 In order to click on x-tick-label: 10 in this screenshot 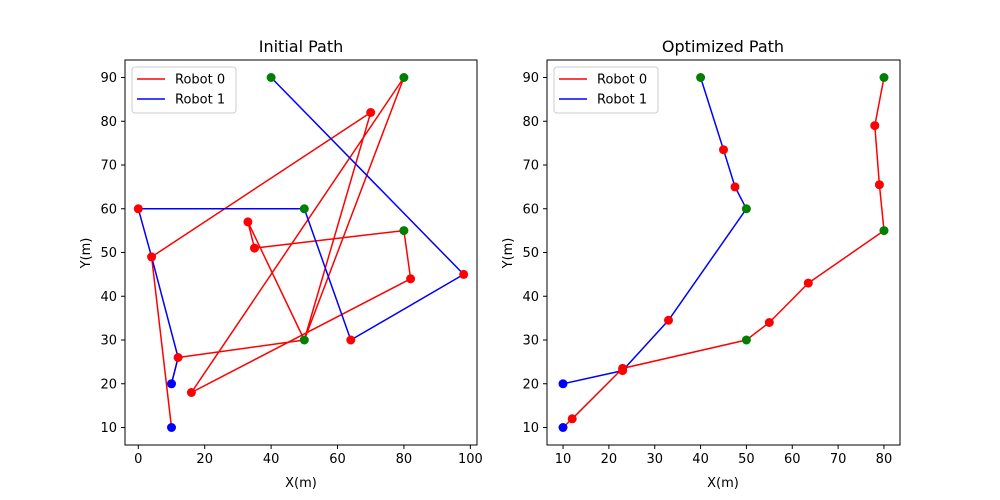, I will do `click(563, 459)`.